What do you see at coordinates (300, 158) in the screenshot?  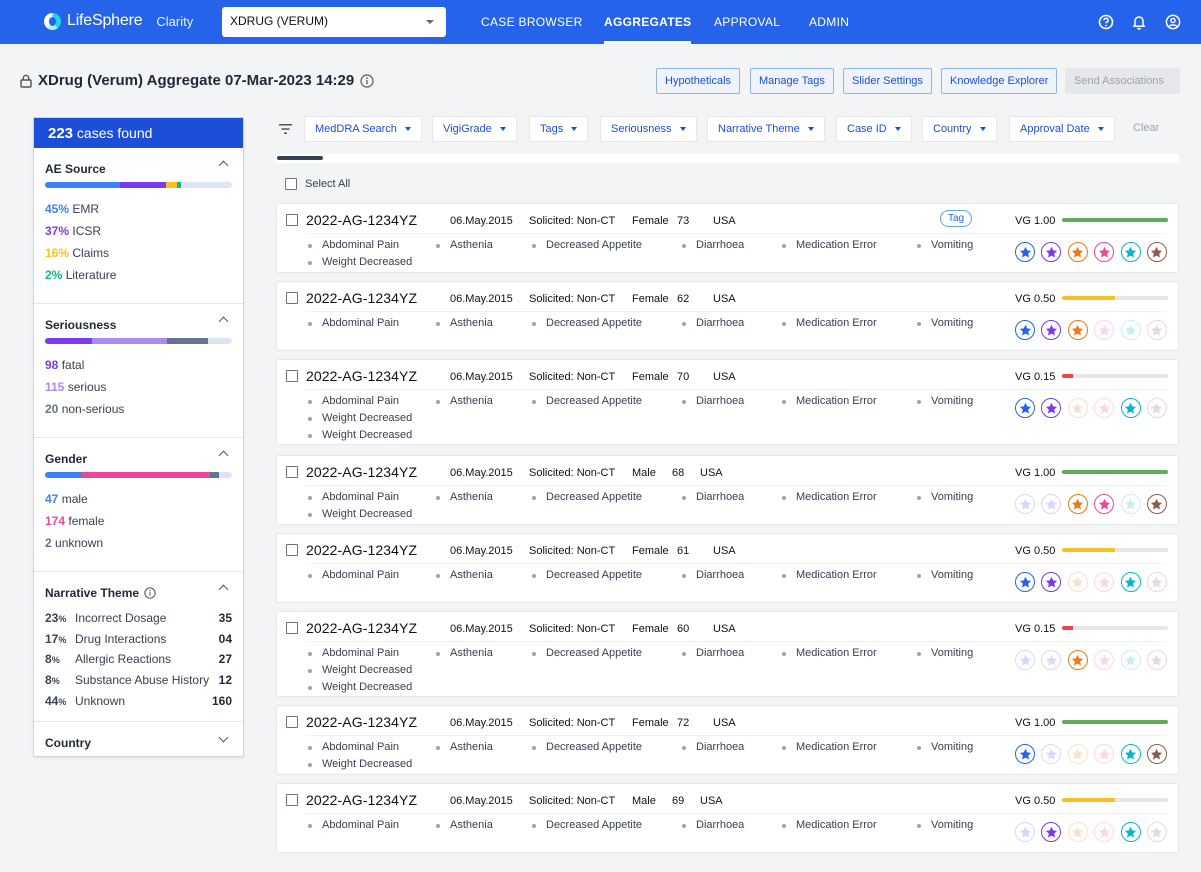 I see `scrollbar-thumb` at bounding box center [300, 158].